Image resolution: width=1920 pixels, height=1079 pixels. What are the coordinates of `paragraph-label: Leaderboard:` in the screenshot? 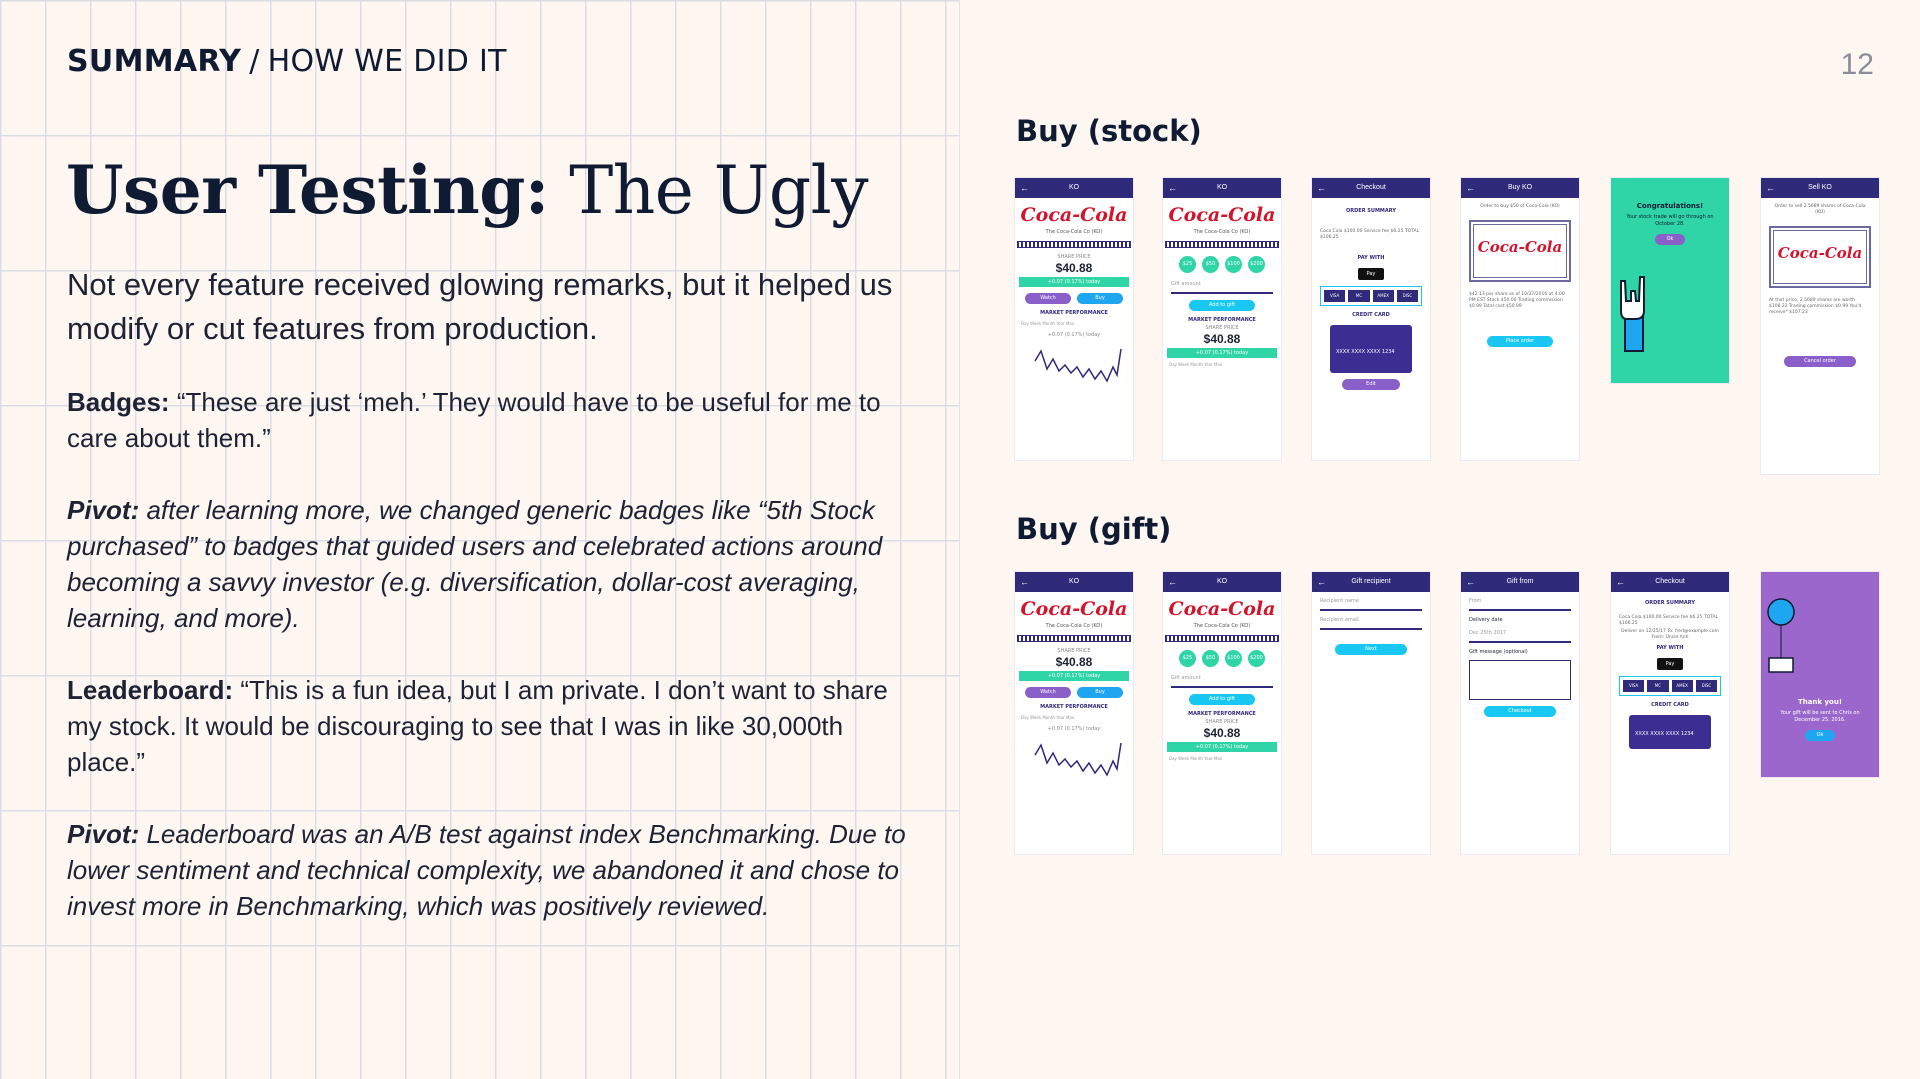 It's located at (150, 690).